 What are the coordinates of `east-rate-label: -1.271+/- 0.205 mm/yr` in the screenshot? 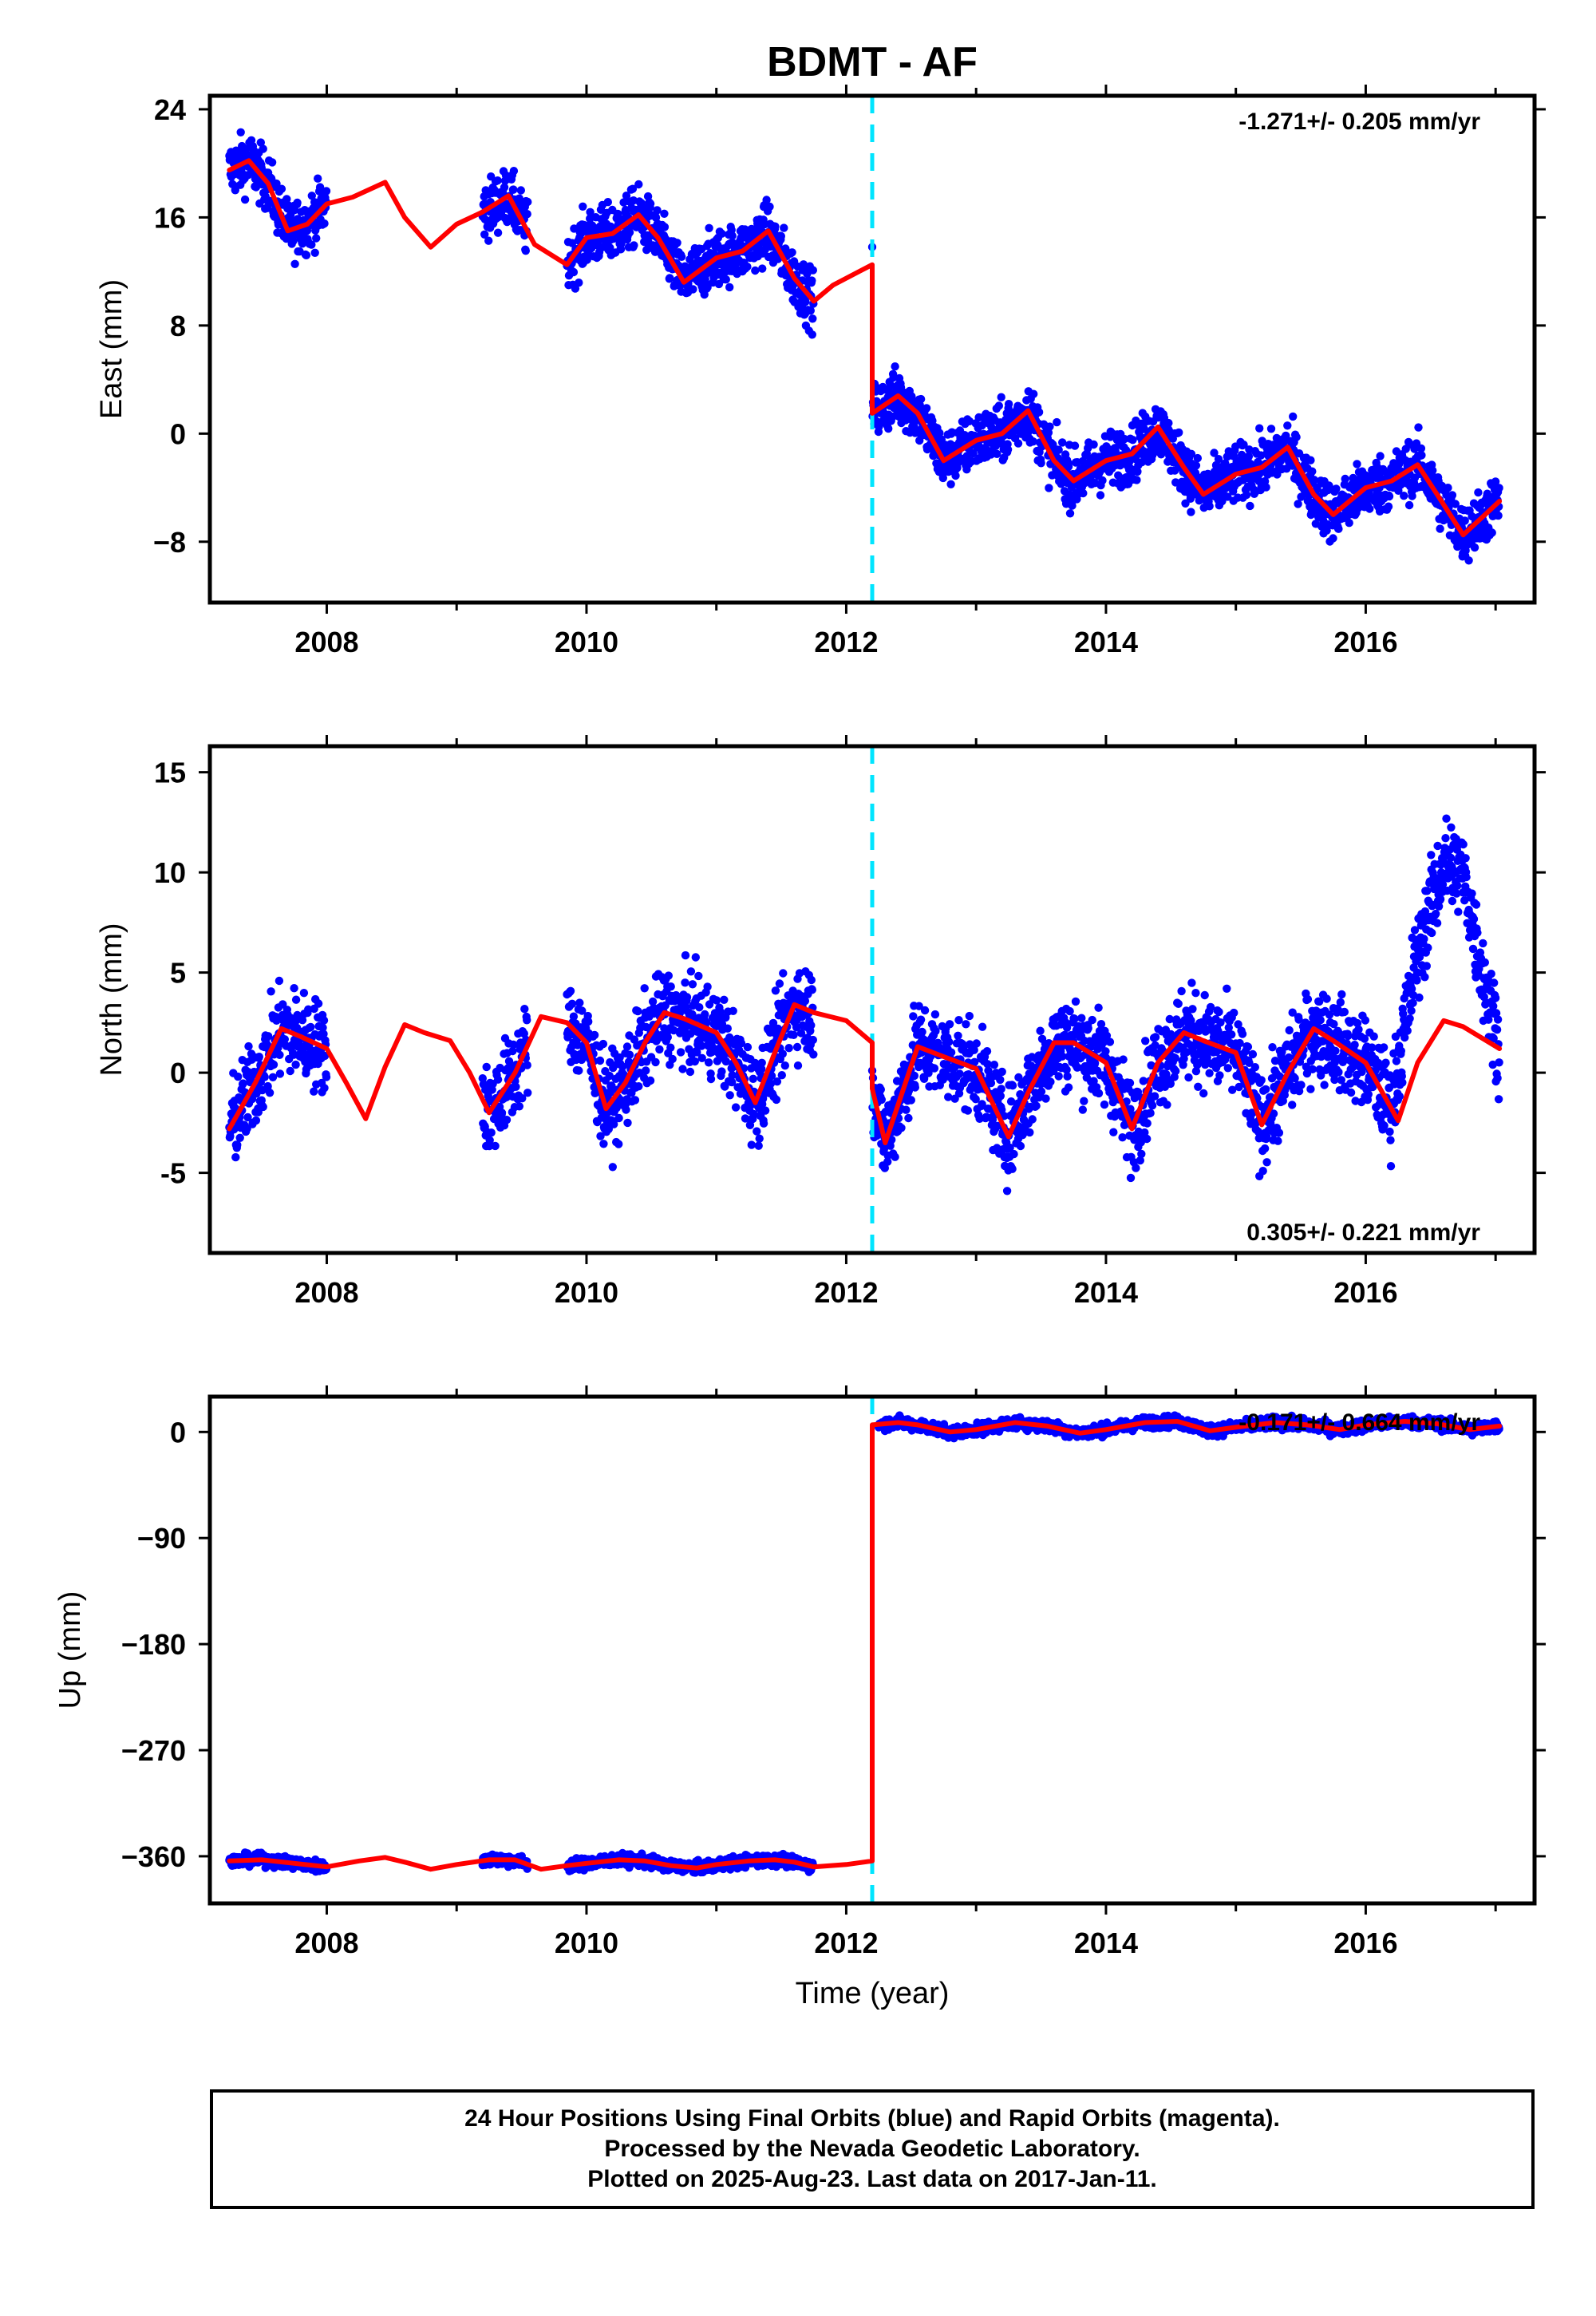 It's located at (1359, 122).